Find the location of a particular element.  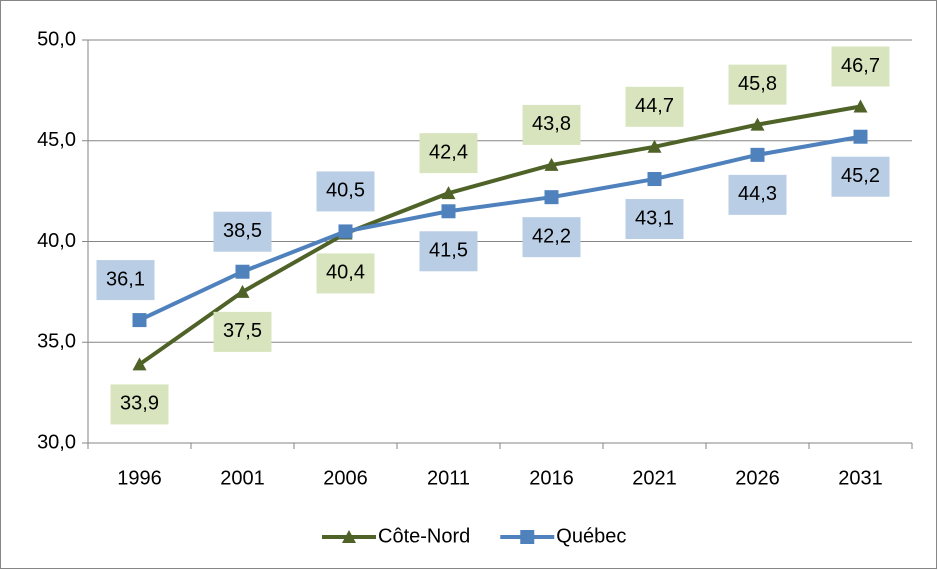

x-tick-label: 2031 is located at coordinates (860, 478).